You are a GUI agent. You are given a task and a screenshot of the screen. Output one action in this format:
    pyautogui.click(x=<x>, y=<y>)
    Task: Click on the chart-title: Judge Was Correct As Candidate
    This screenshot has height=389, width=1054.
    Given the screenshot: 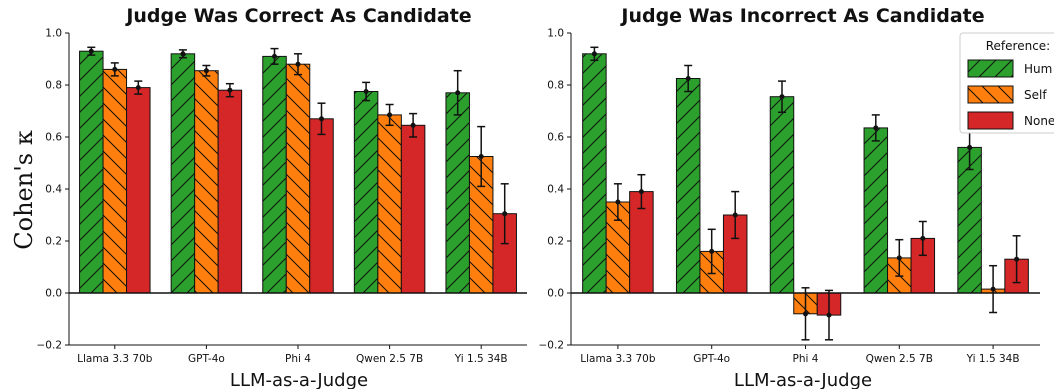 What is the action you would take?
    pyautogui.click(x=297, y=16)
    